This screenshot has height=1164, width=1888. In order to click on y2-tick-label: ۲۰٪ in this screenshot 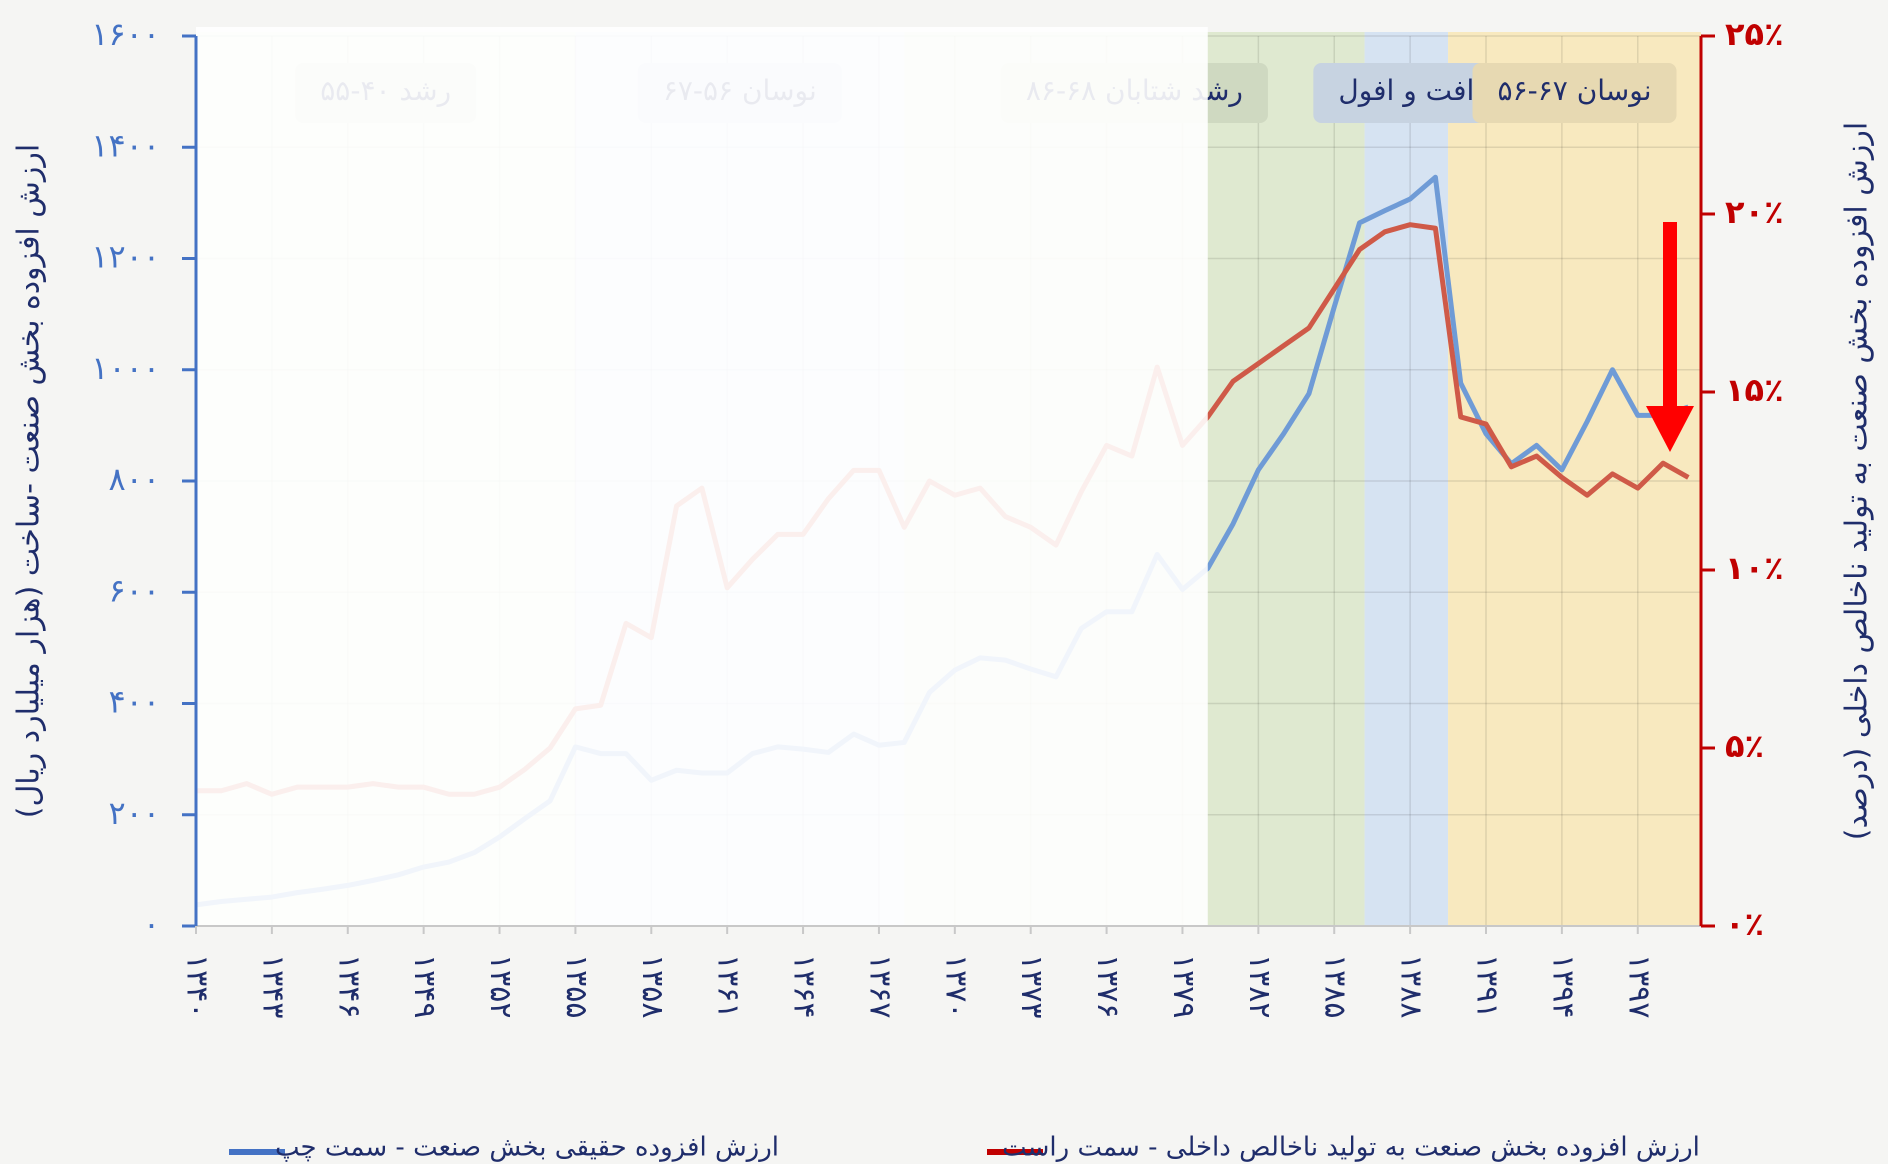, I will do `click(1754, 212)`.